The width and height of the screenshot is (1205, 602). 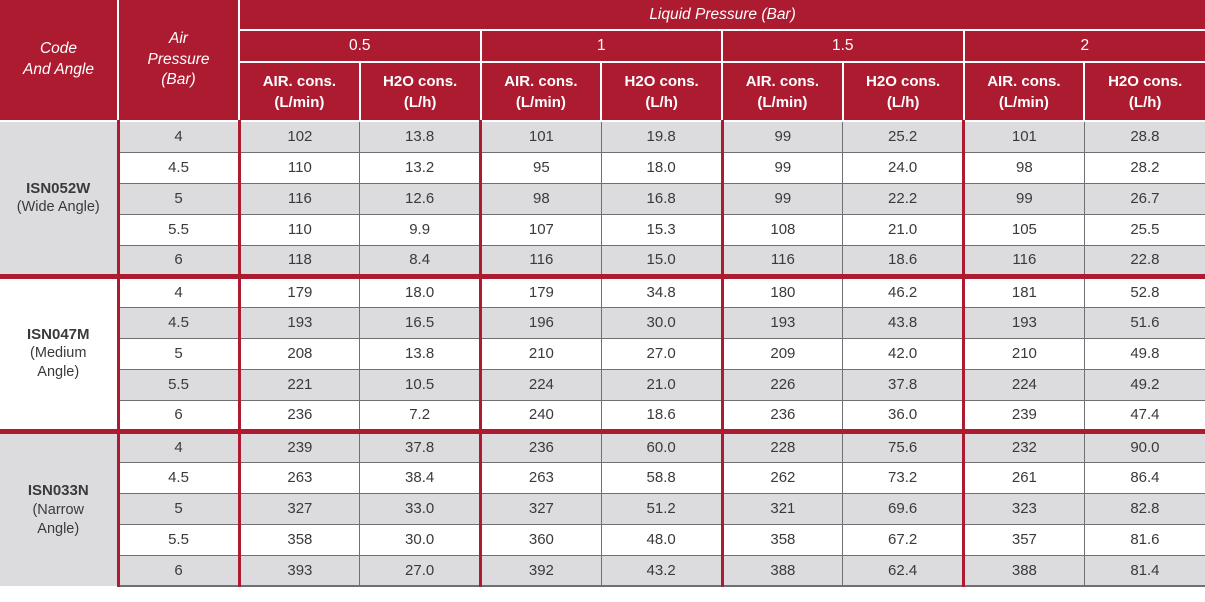 What do you see at coordinates (721, 15) in the screenshot?
I see `liquid-pressure-header: Liquid Pressure (Bar)` at bounding box center [721, 15].